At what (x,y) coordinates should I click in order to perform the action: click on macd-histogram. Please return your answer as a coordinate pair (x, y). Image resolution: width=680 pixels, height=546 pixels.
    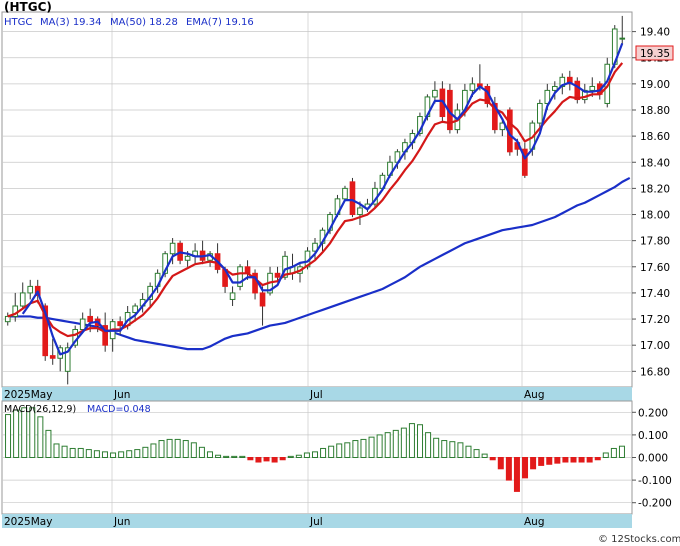
    Looking at the image, I should click on (315, 449).